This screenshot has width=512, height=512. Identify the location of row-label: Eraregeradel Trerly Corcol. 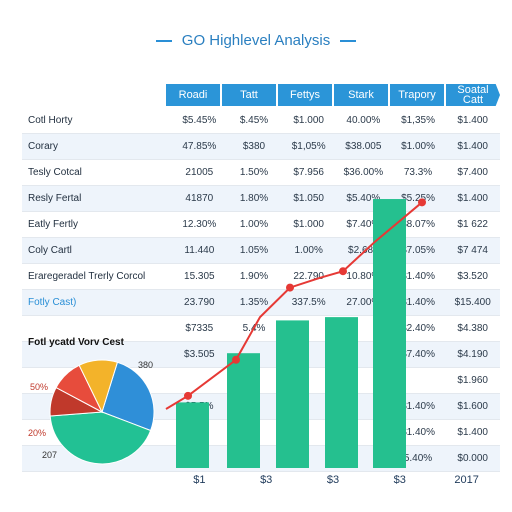
(87, 276).